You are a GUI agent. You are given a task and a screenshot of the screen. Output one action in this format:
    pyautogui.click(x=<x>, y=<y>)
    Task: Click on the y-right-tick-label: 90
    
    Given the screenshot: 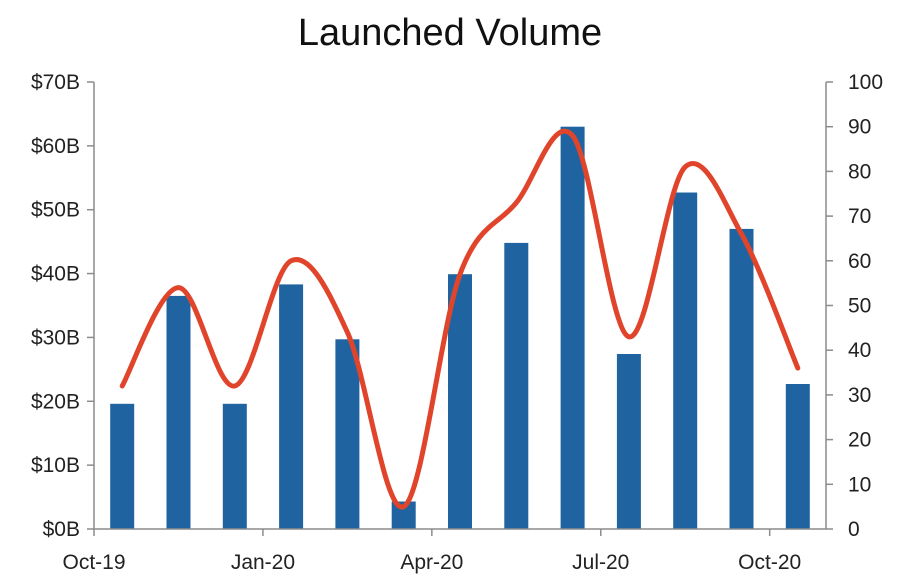 What is the action you would take?
    pyautogui.click(x=859, y=127)
    